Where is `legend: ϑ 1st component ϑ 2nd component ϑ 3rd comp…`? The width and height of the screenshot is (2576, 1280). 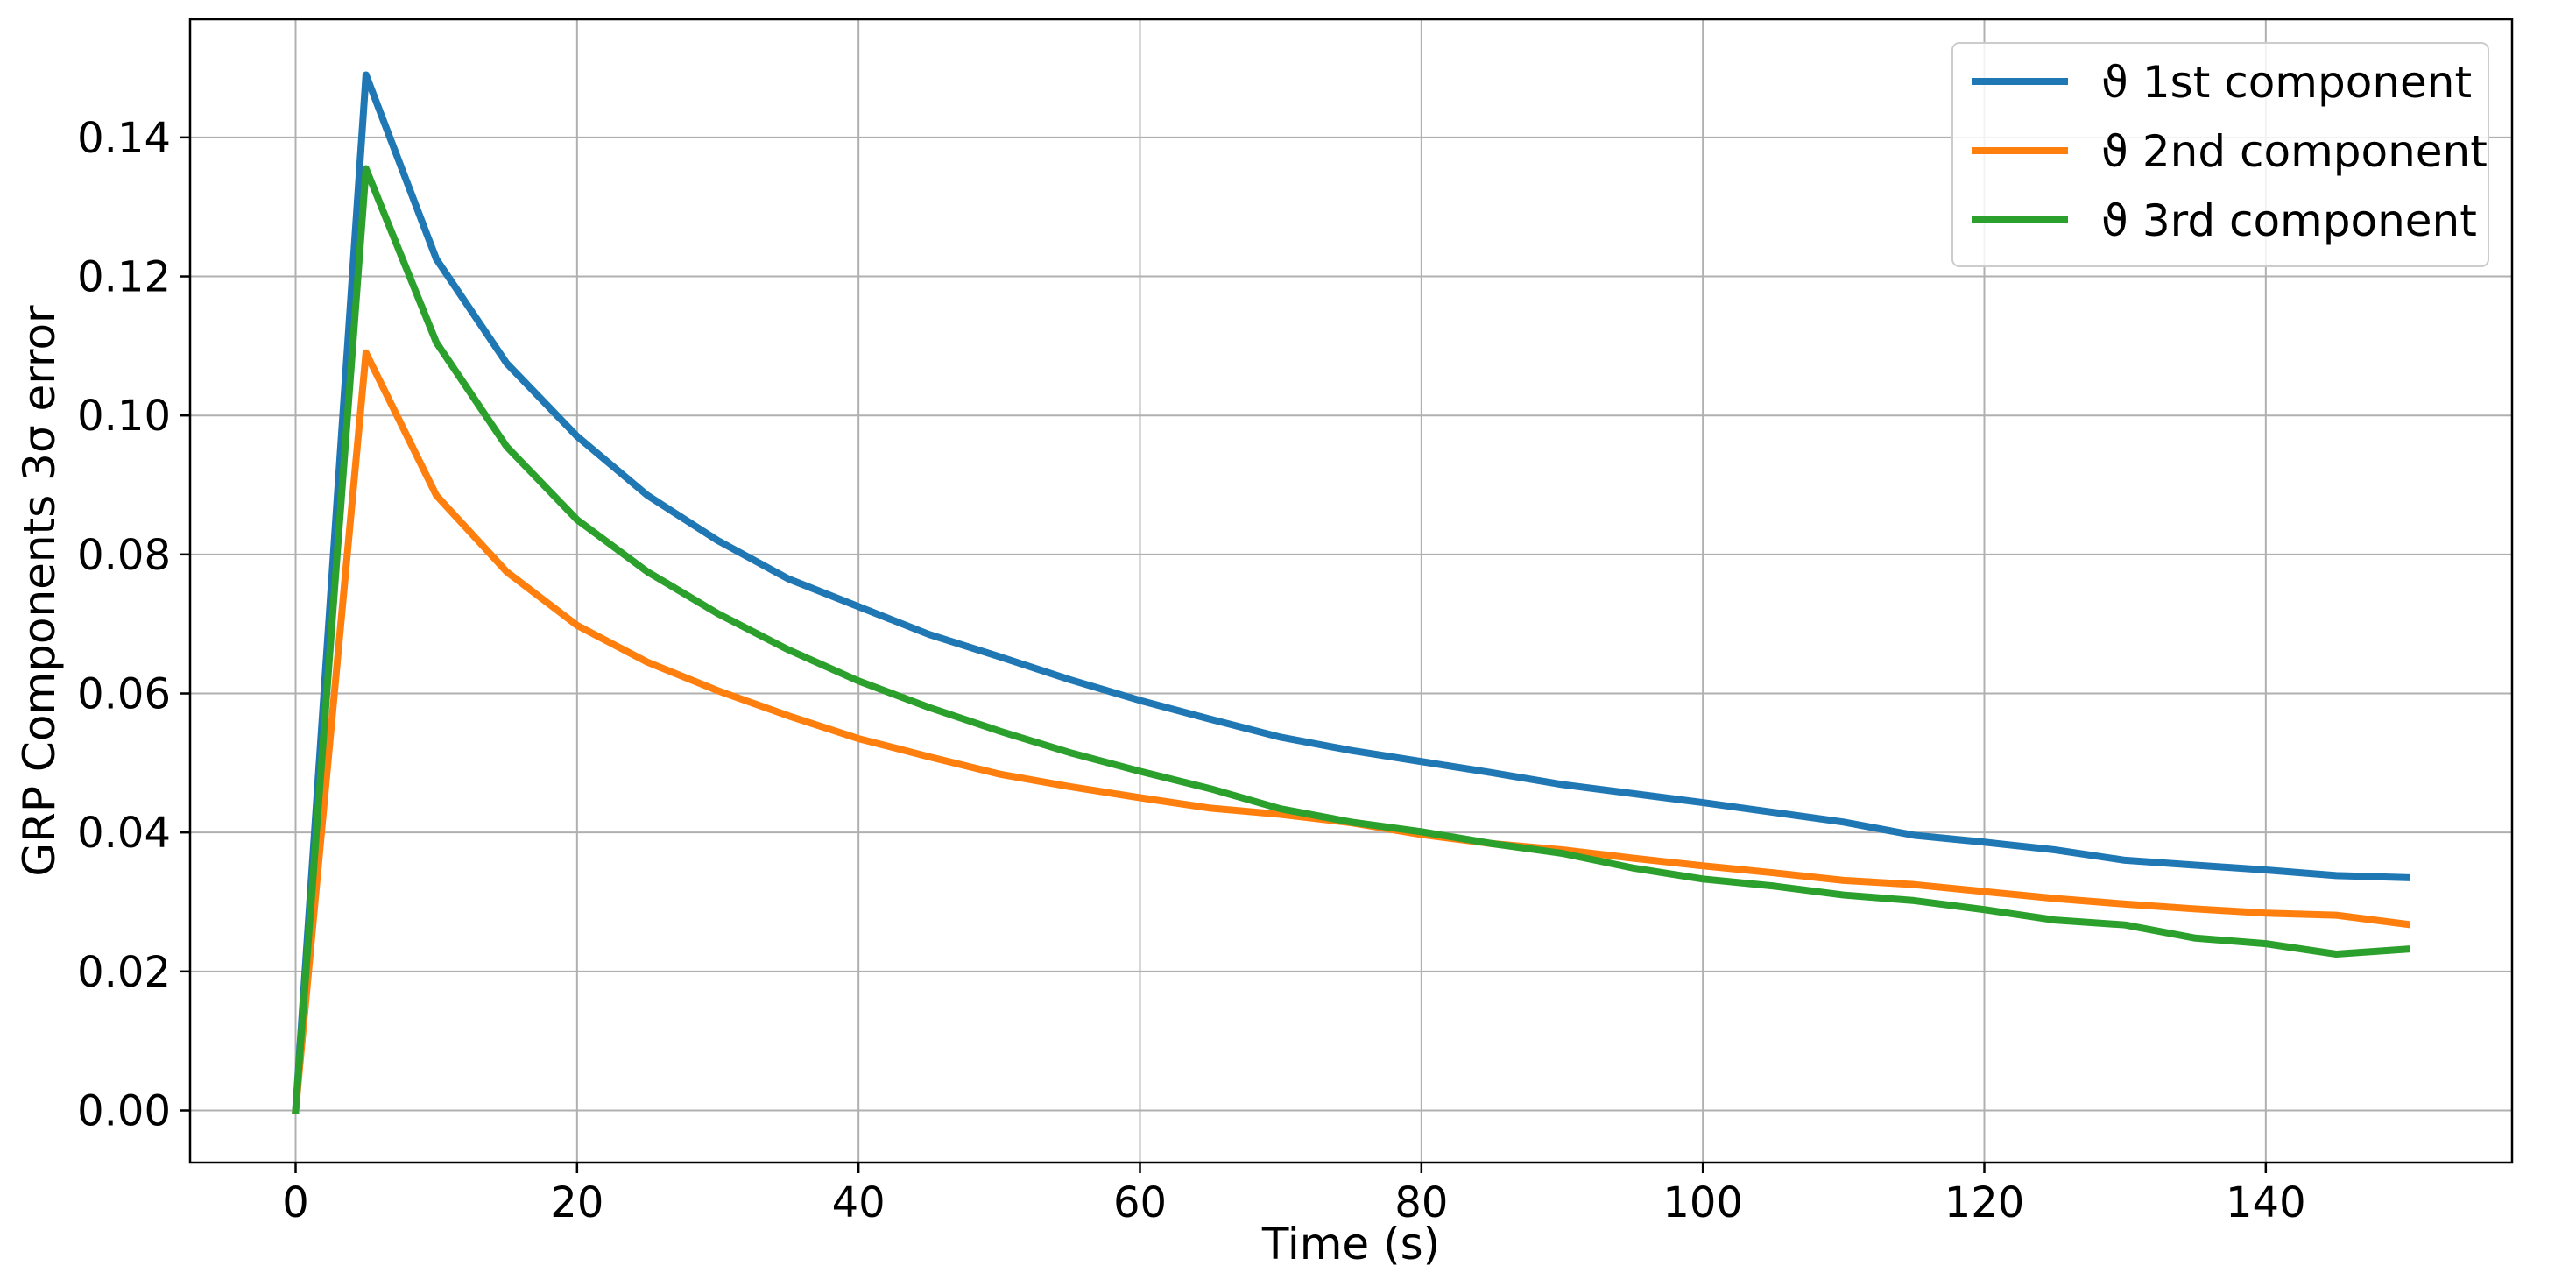 legend: ϑ 1st component ϑ 2nd component ϑ 3rd comp… is located at coordinates (2220, 154).